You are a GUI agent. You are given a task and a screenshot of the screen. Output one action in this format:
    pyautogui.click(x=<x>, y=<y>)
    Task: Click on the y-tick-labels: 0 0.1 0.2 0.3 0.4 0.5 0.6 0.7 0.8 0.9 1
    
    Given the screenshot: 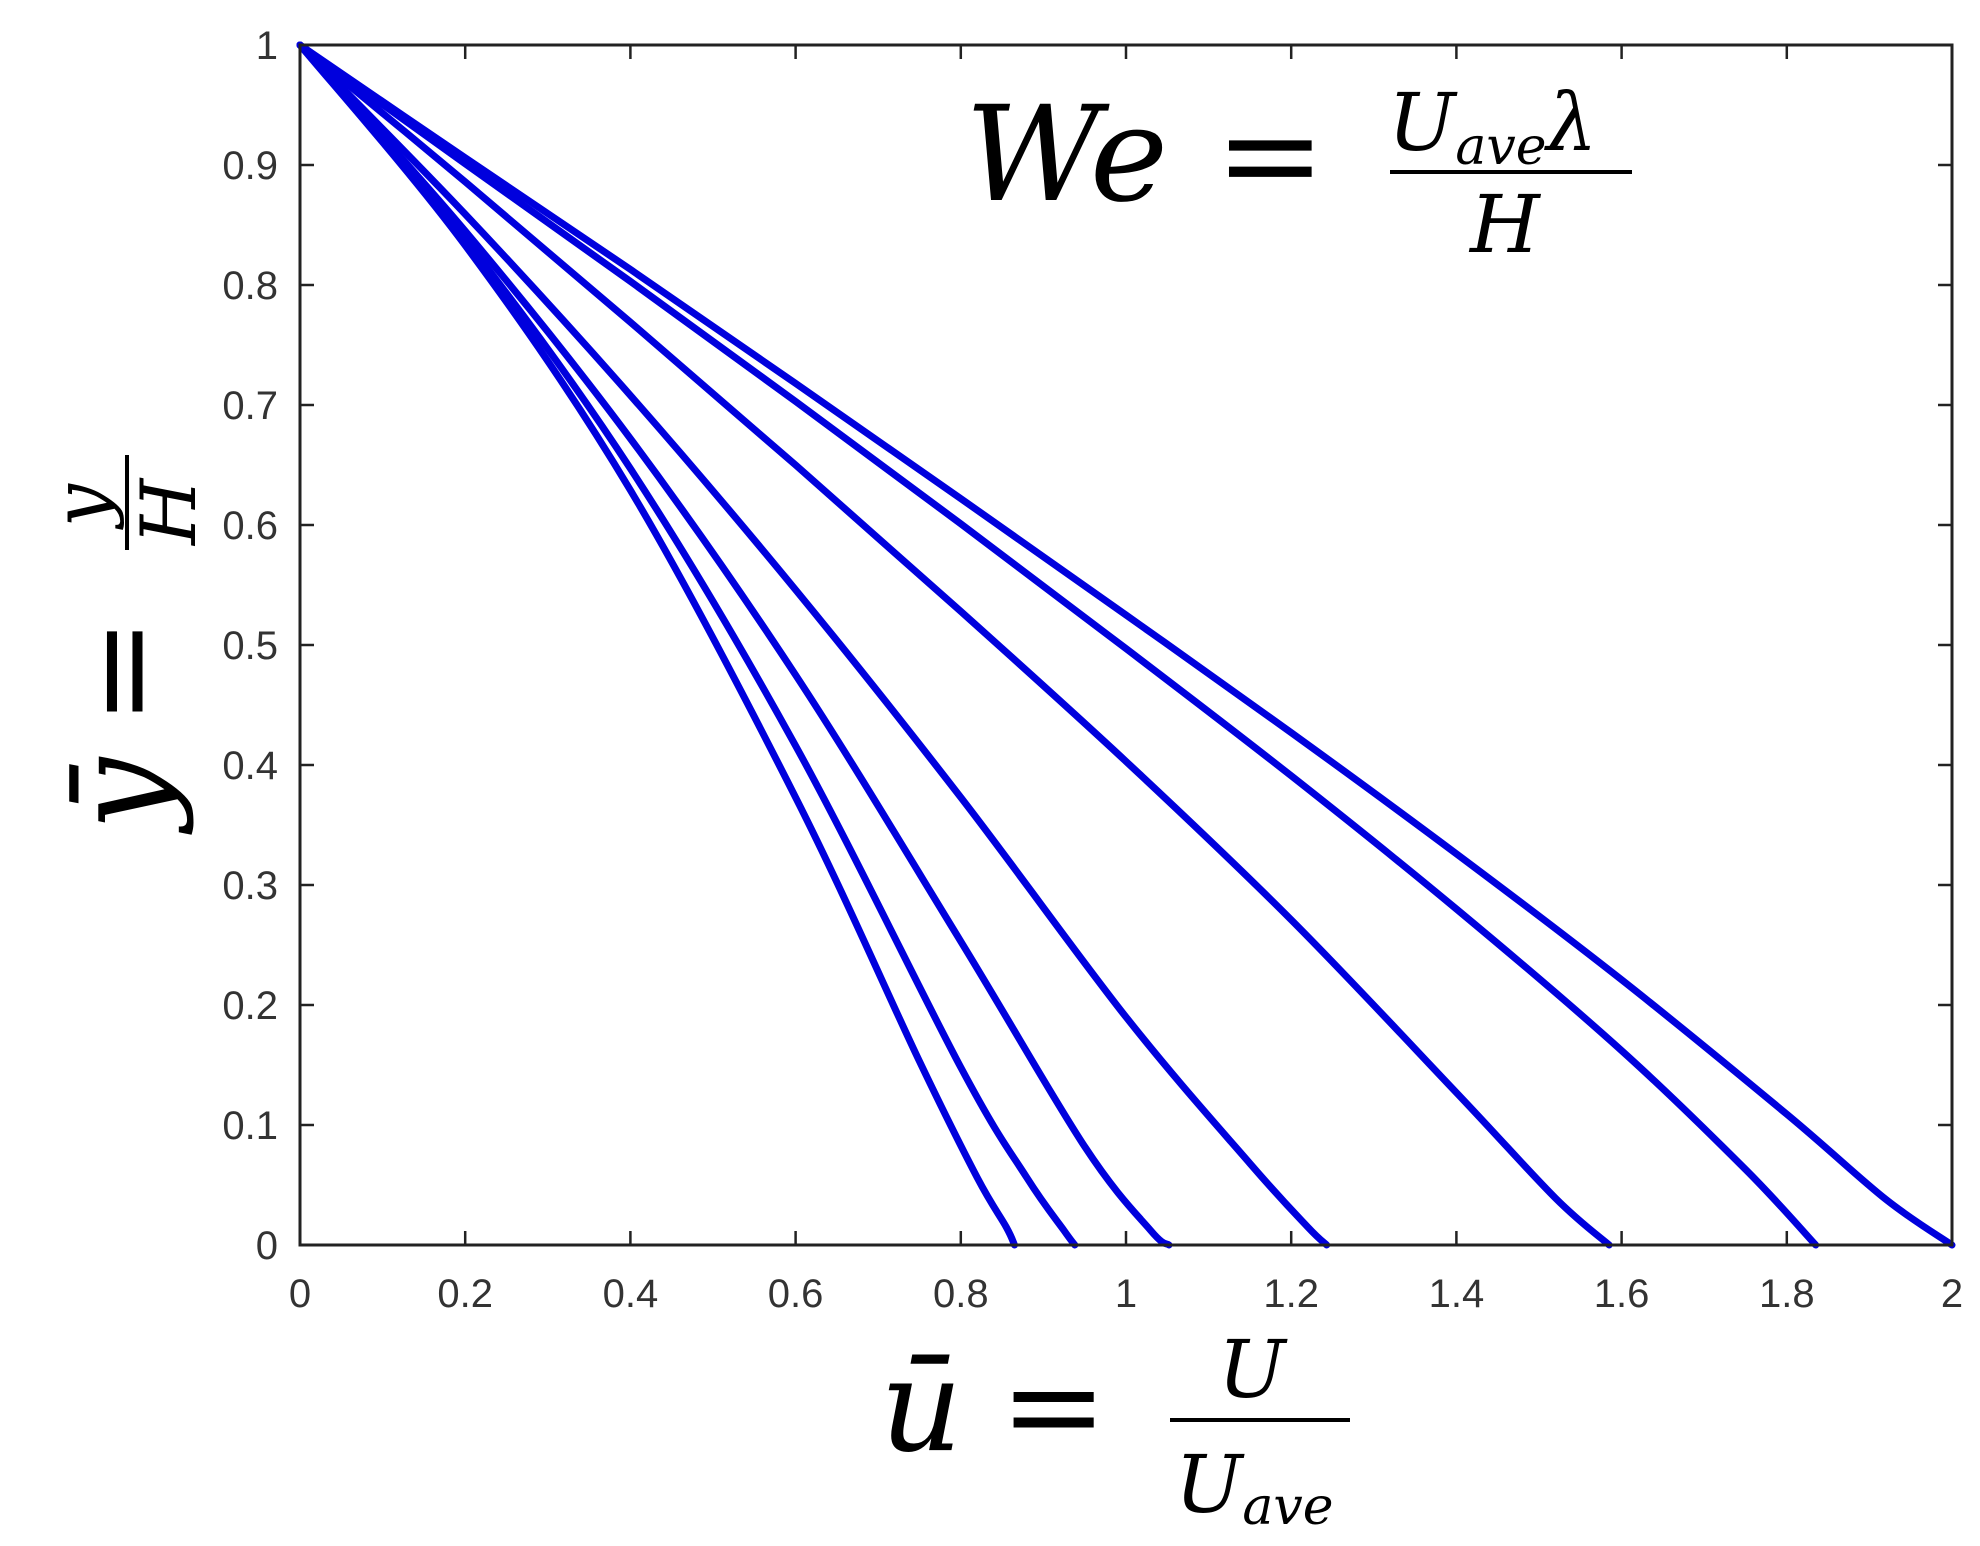 What is the action you would take?
    pyautogui.click(x=250, y=646)
    